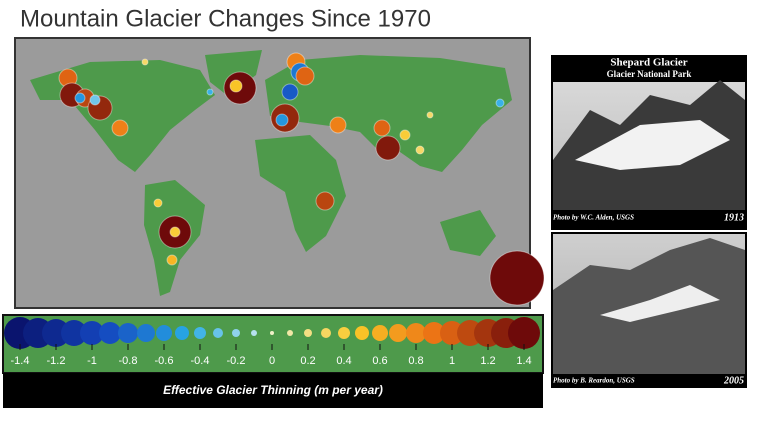 The width and height of the screenshot is (781, 430). Describe the element at coordinates (593, 218) in the screenshot. I see `photo-credit: Photo by W.C. Alden, USGS` at that location.